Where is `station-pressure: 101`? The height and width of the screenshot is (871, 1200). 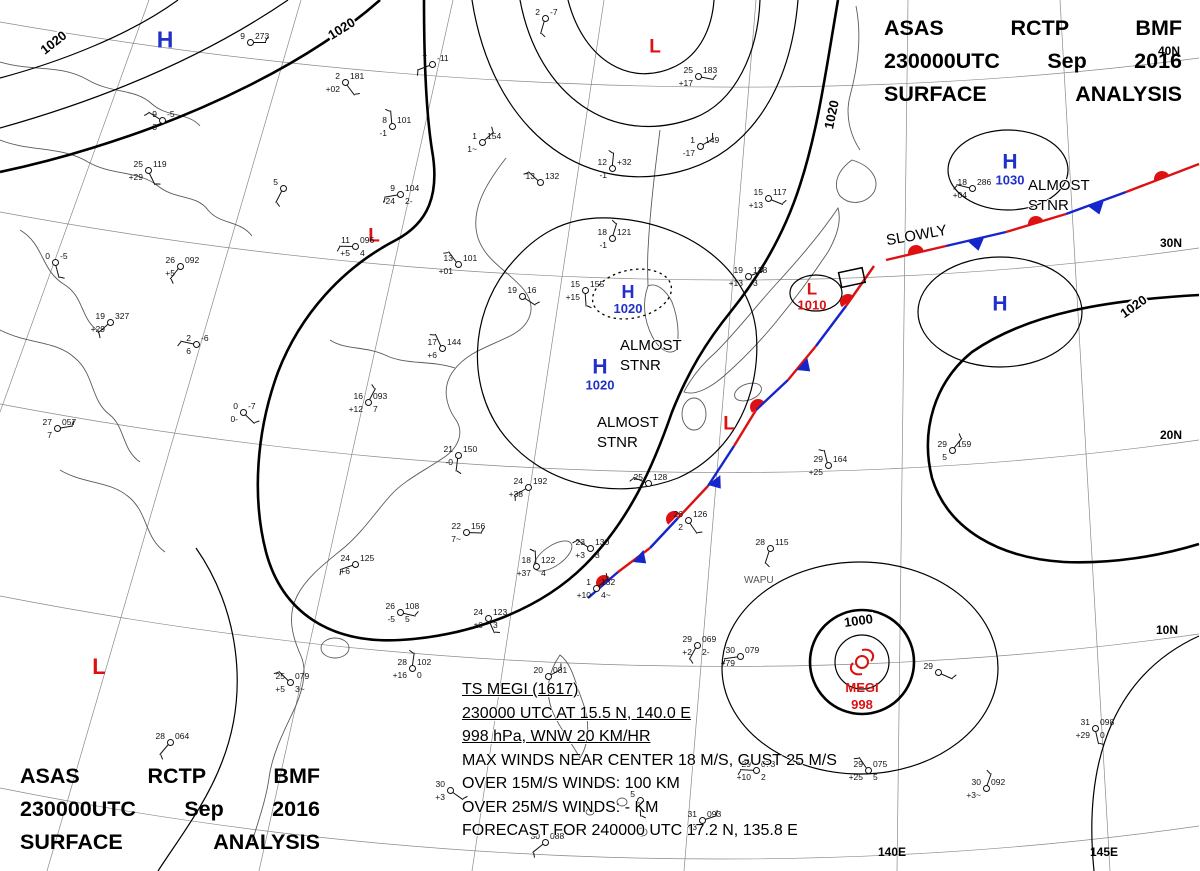
station-pressure: 101 is located at coordinates (470, 258).